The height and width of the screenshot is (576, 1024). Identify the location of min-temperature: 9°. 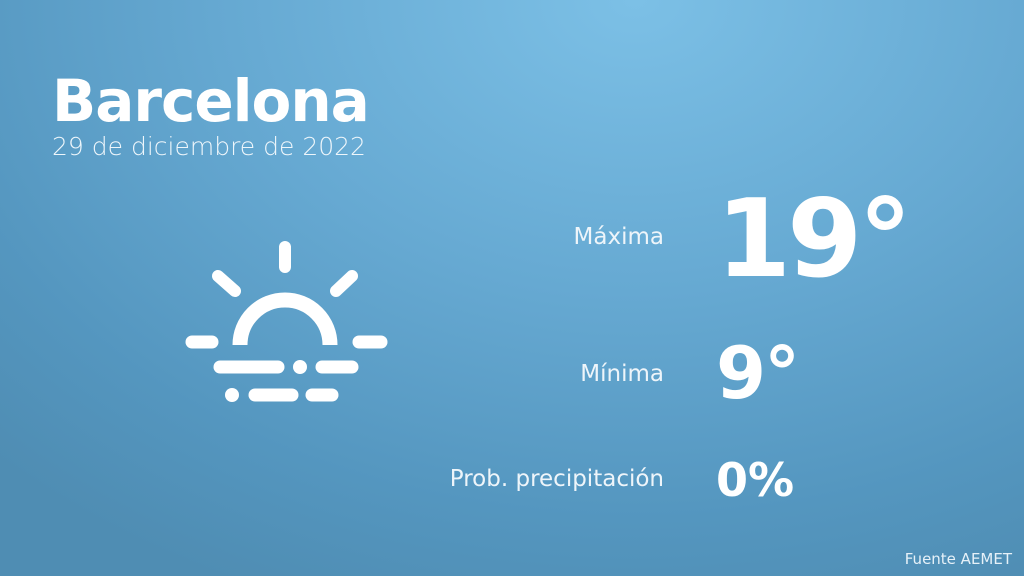
(758, 373).